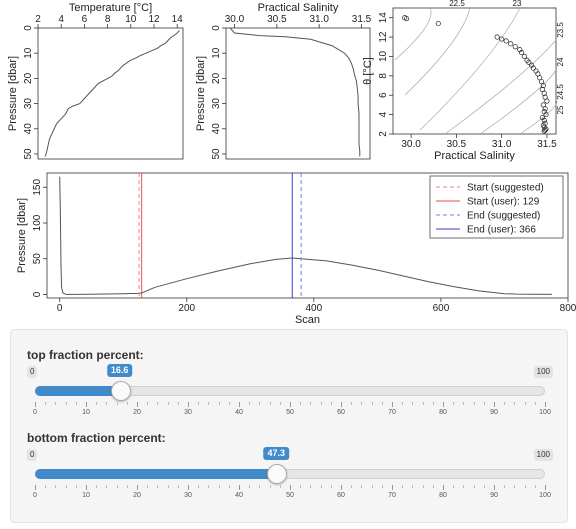 The width and height of the screenshot is (576, 529). Describe the element at coordinates (28, 28) in the screenshot. I see `y-tick-label: 0` at that location.